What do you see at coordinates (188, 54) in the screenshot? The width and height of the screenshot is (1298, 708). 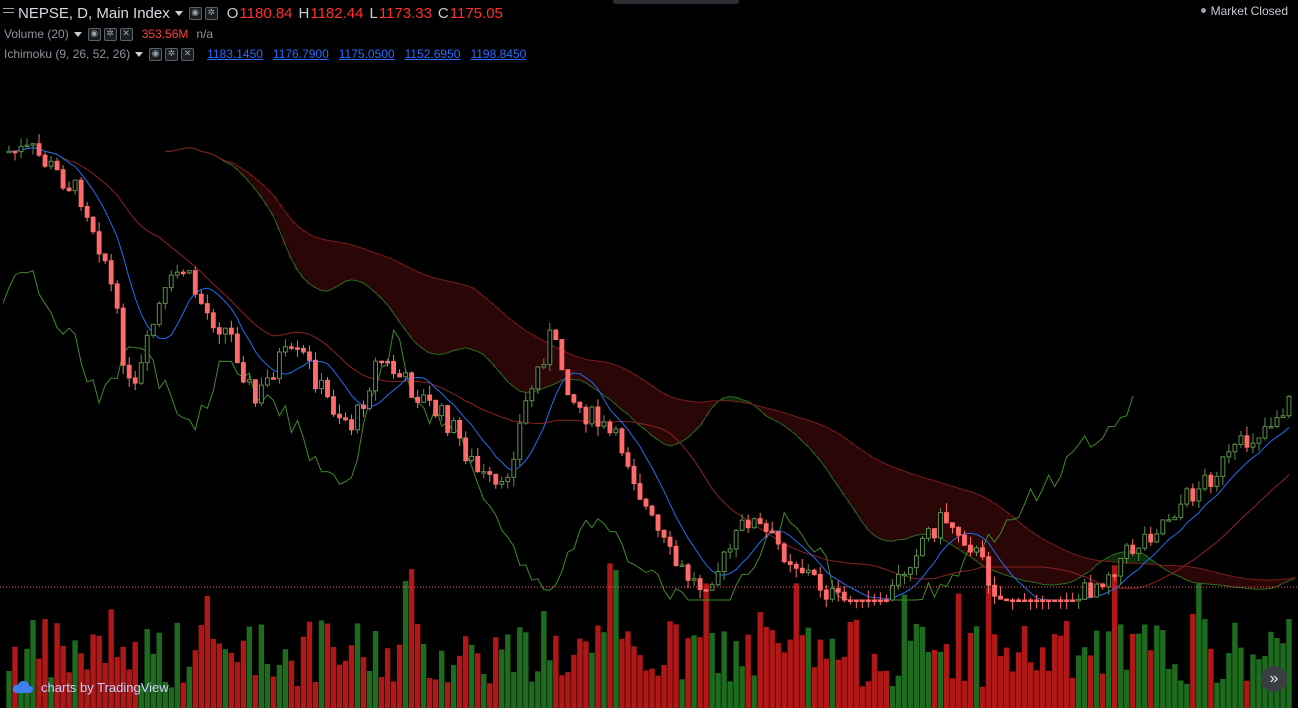 I see `ichimoku-close-icon: ✕` at bounding box center [188, 54].